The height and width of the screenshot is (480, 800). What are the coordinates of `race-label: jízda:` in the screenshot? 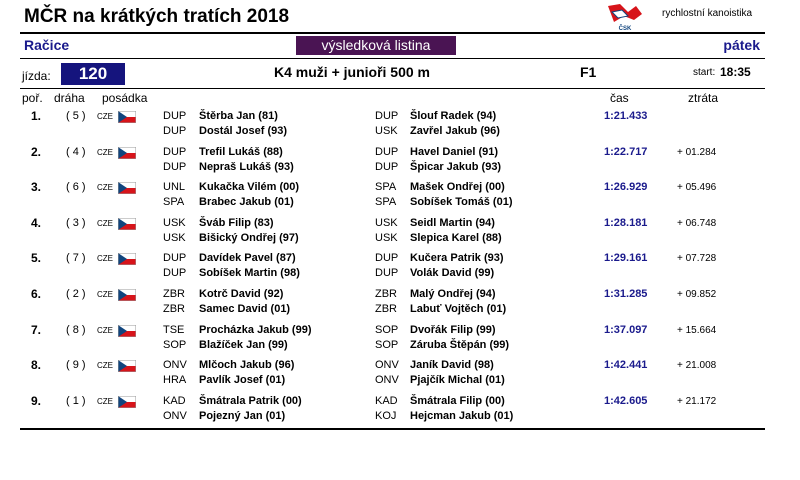 It's located at (36, 76).